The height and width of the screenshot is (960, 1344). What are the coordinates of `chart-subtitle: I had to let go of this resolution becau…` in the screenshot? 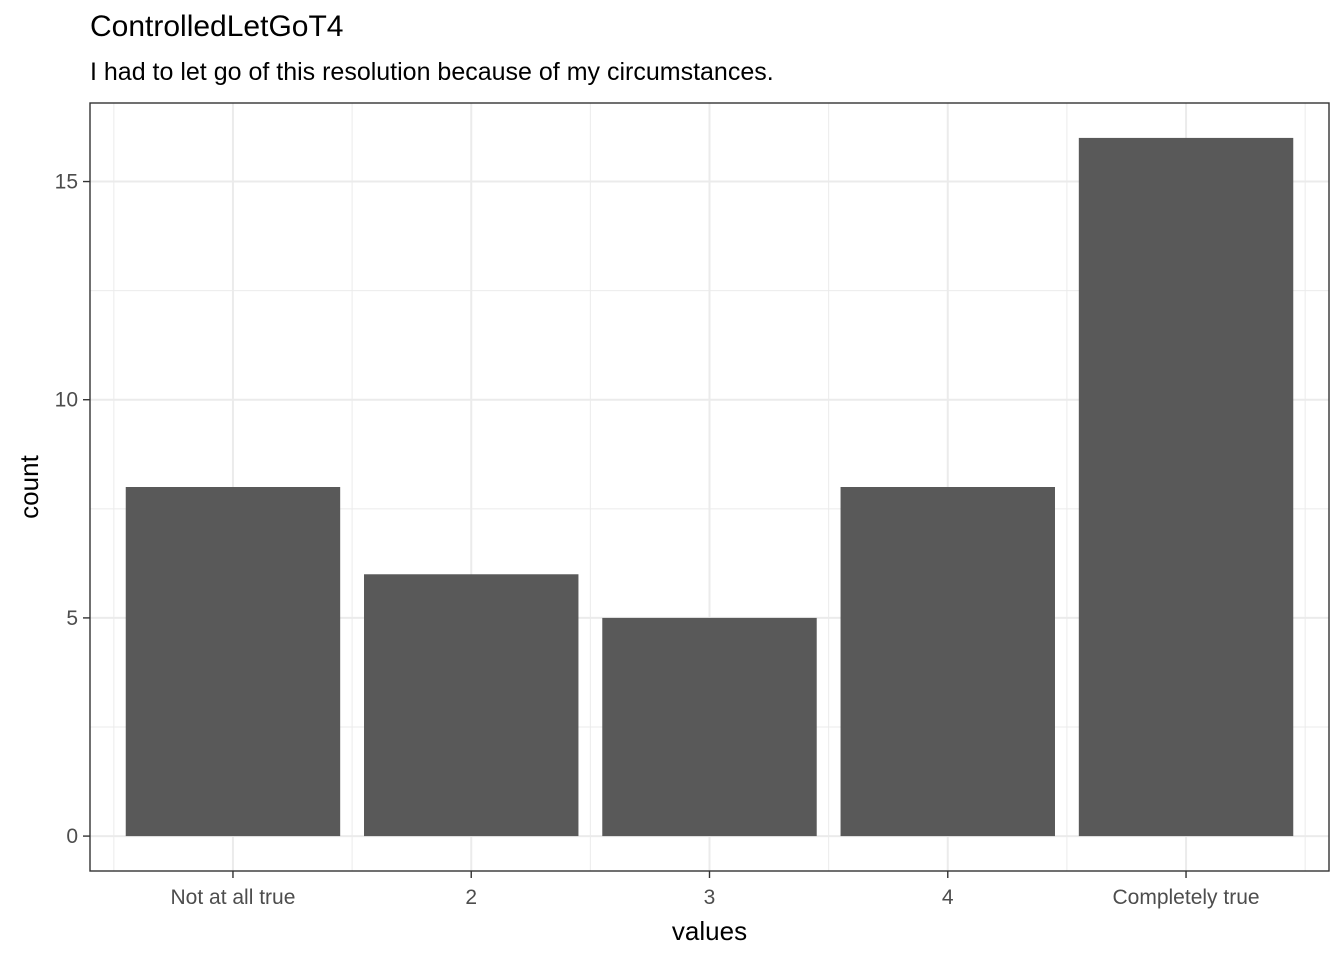 It's located at (432, 72).